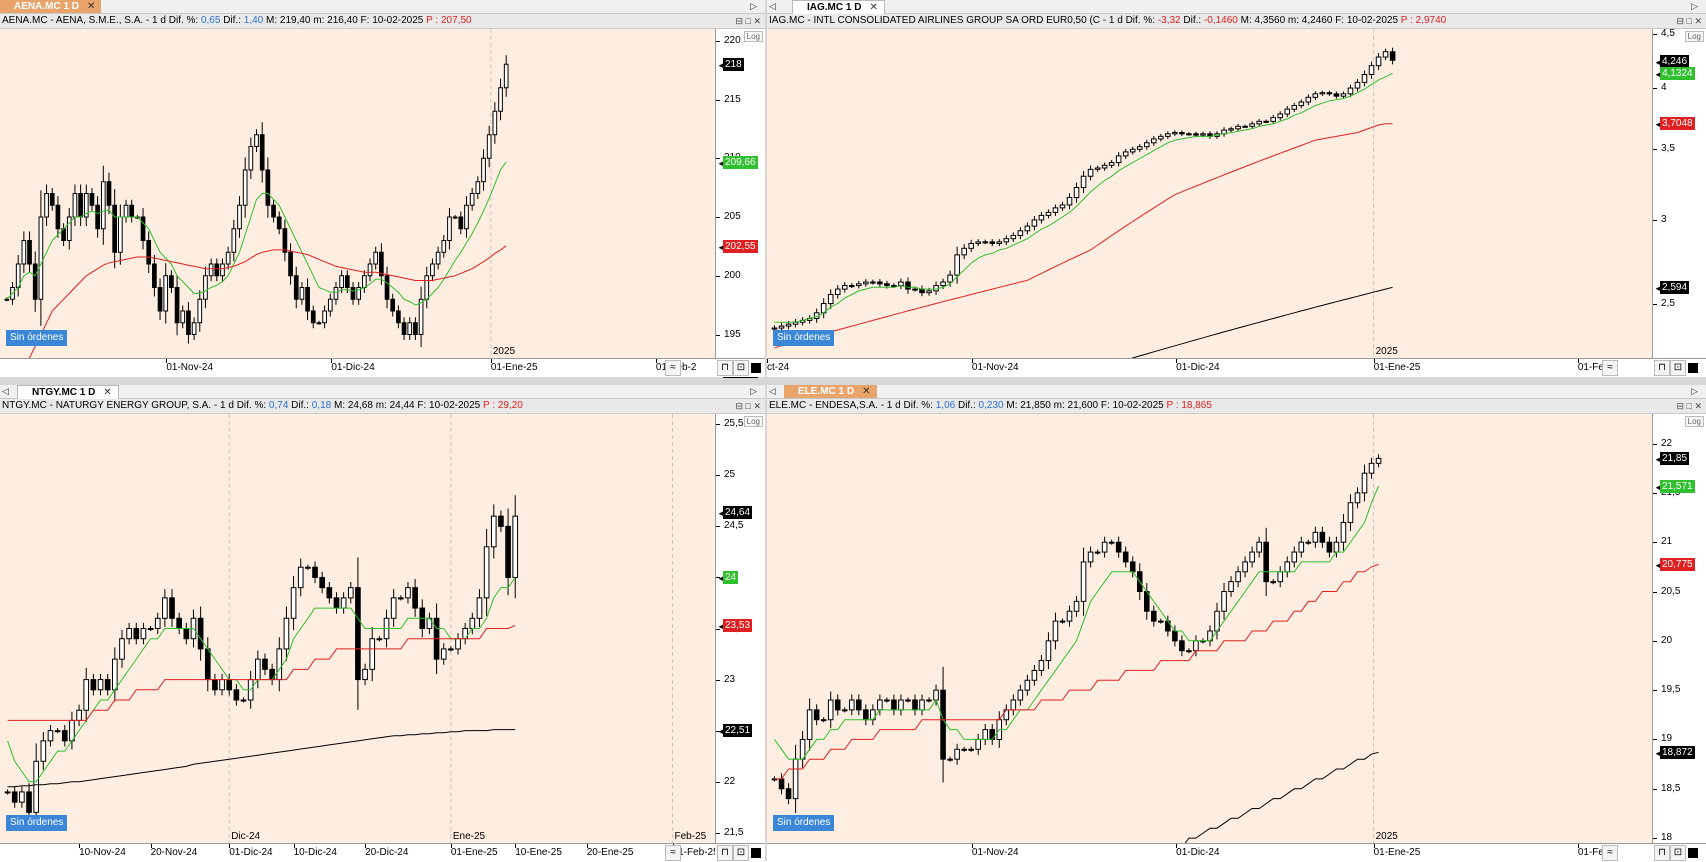 The width and height of the screenshot is (1706, 862). What do you see at coordinates (838, 7) in the screenshot?
I see `chart-tab: IAG.MC 1 D ✕` at bounding box center [838, 7].